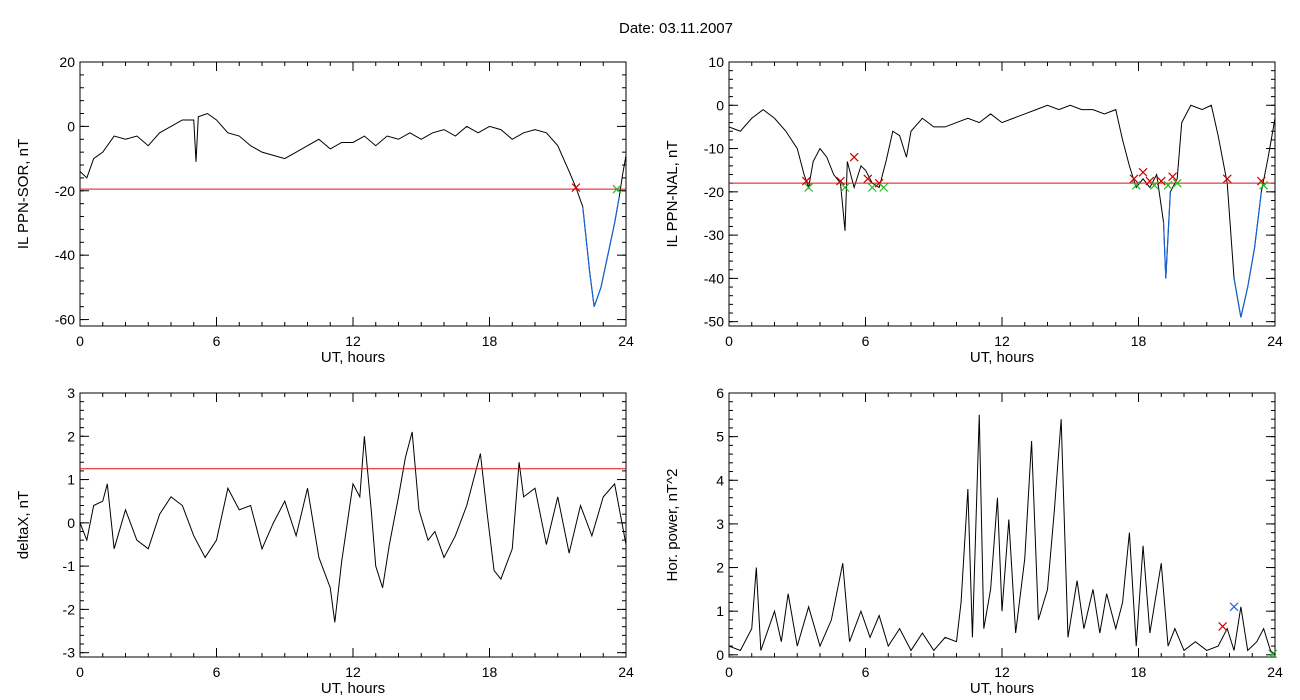 The width and height of the screenshot is (1300, 700). Describe the element at coordinates (23, 525) in the screenshot. I see `y-axis-label: deltaX, nT` at that location.